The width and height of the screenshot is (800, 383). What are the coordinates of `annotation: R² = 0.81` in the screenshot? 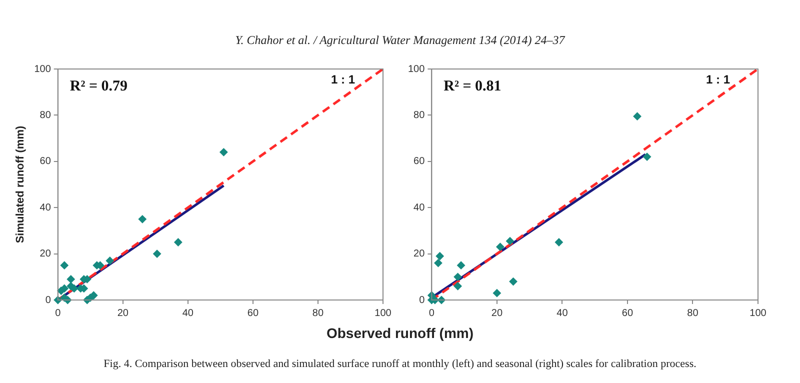 It's located at (473, 86).